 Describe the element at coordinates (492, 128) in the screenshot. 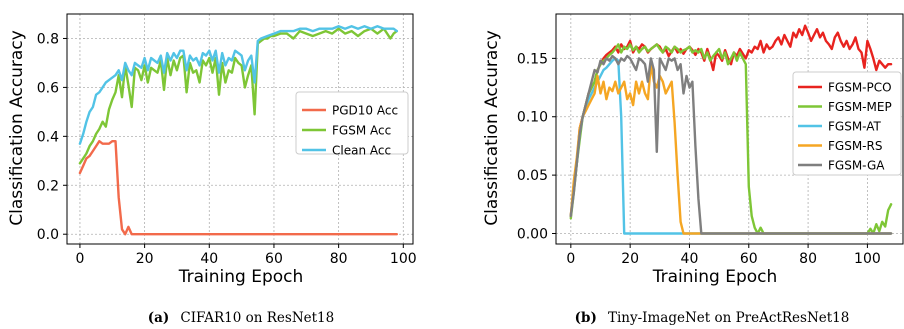

I see `y-axis-label-b: Classification Accuracy` at that location.